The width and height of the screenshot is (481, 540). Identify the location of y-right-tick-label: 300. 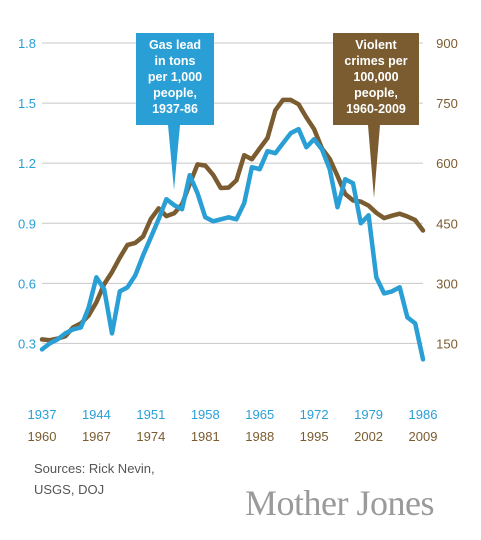
(447, 283).